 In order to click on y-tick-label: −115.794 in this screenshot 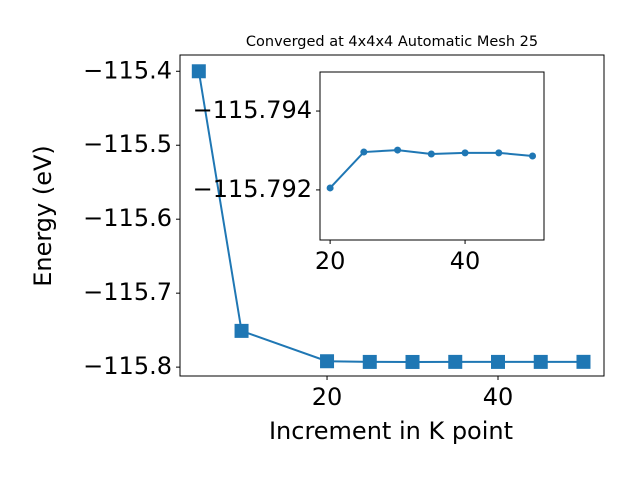, I will do `click(252, 110)`.